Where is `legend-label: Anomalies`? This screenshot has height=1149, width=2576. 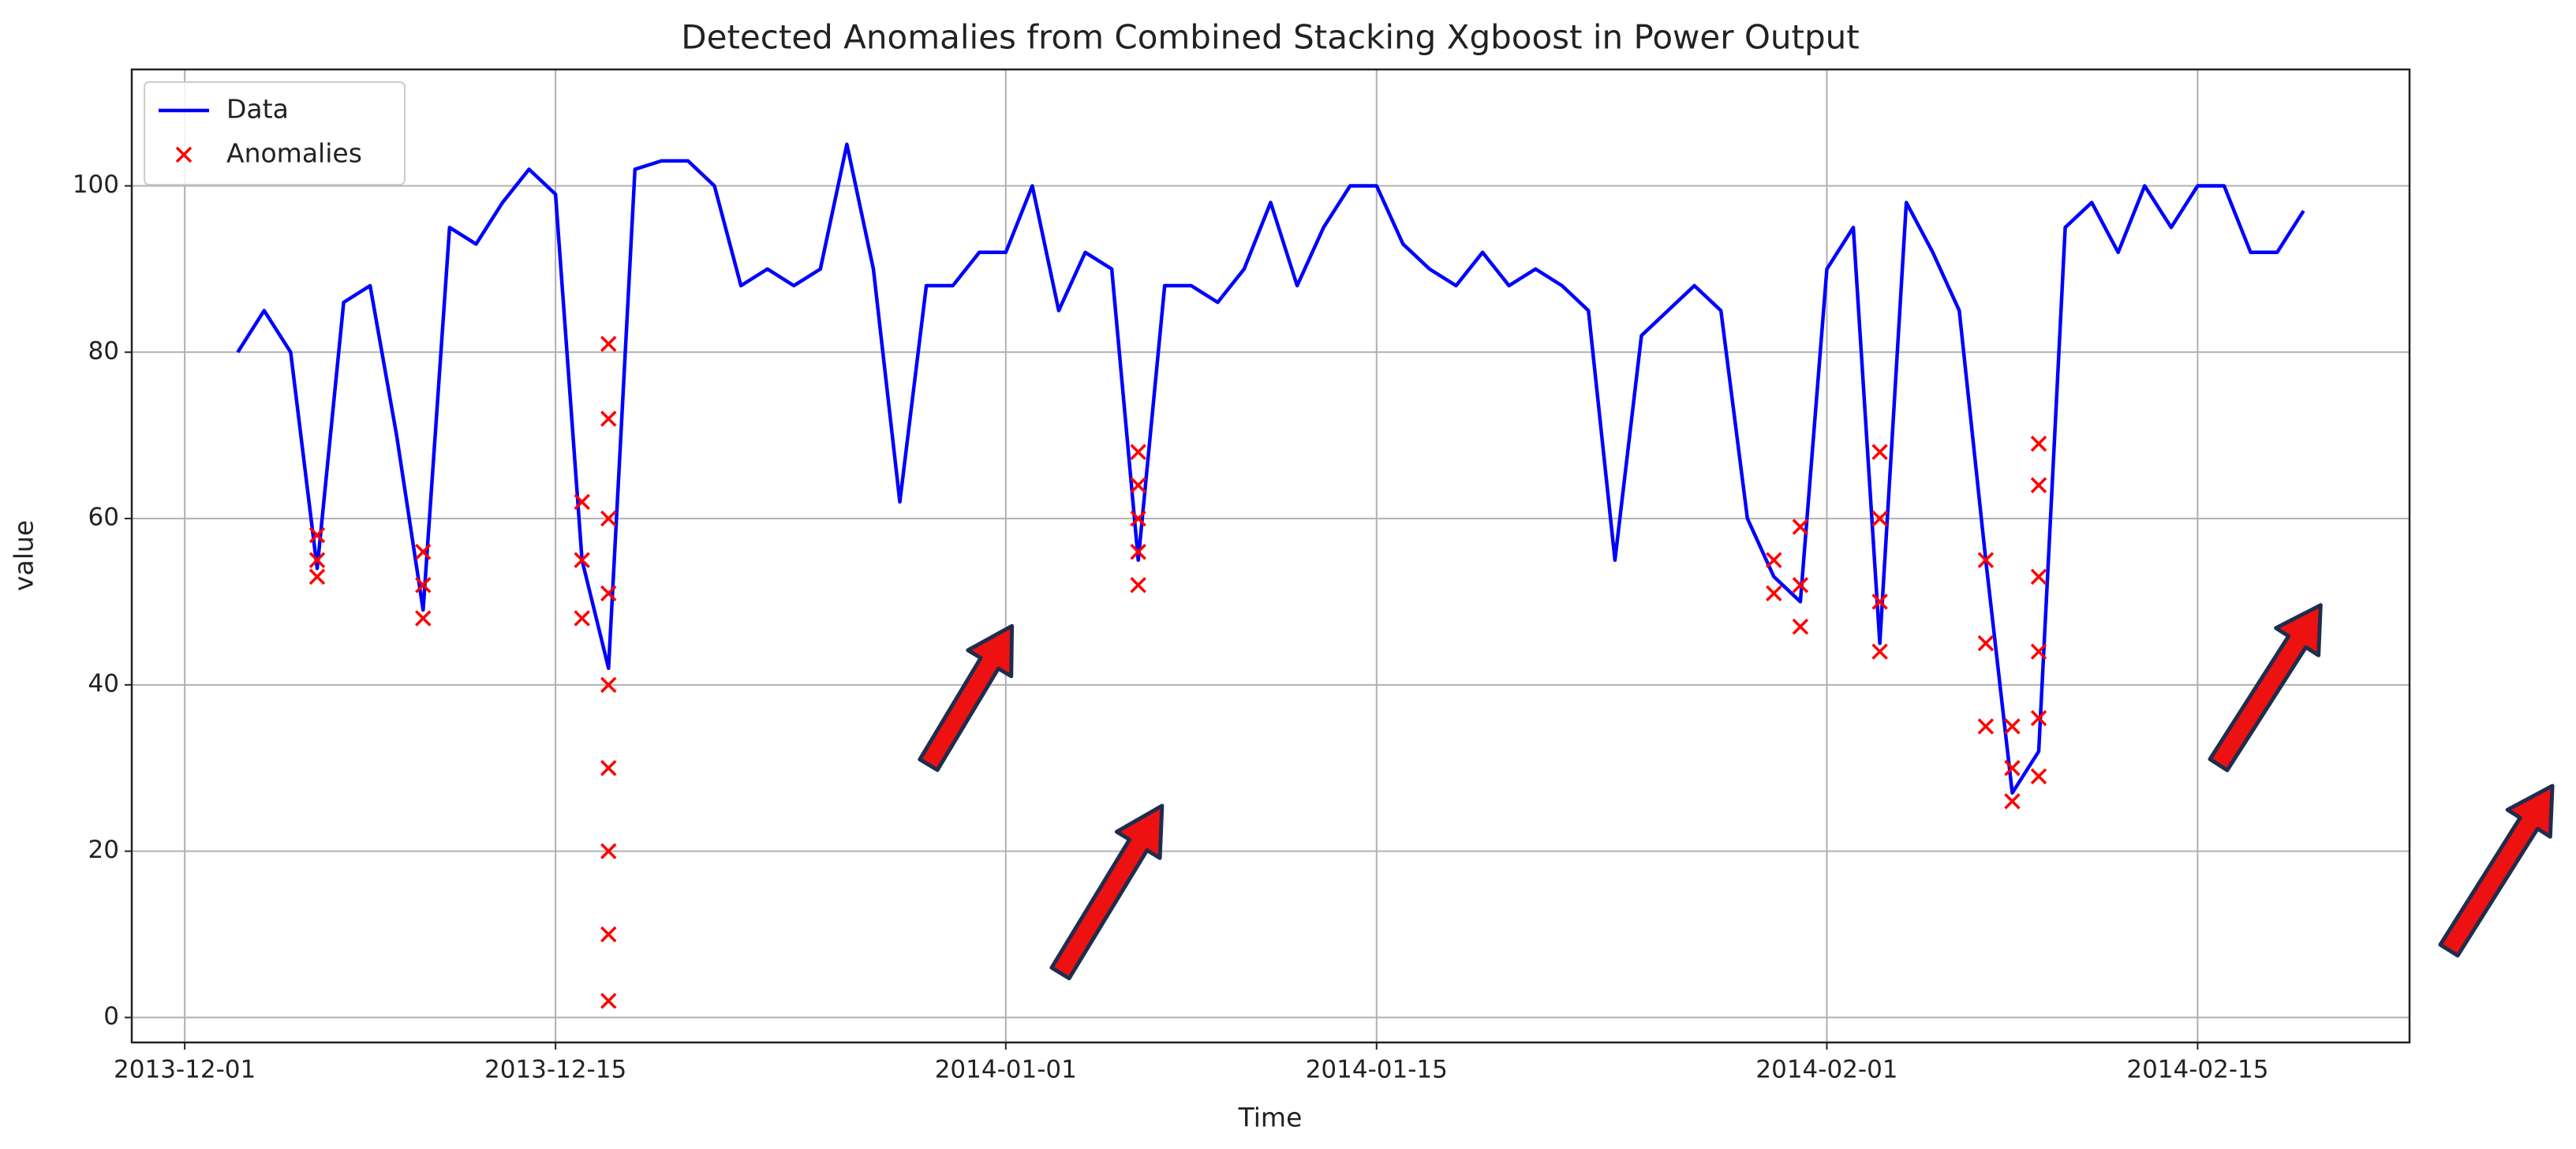 legend-label: Anomalies is located at coordinates (294, 153).